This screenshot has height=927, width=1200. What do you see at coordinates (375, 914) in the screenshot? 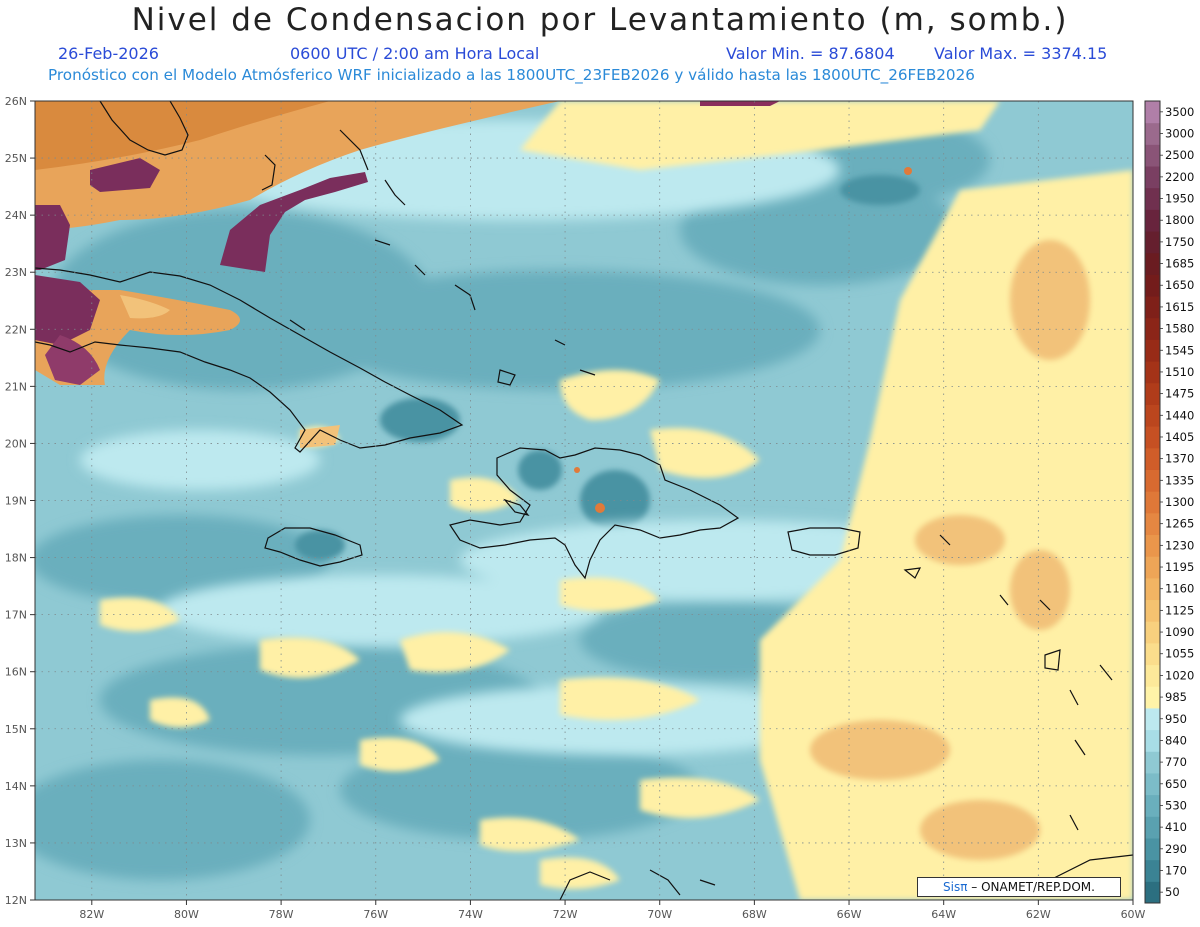
I see `lon-tick-label: 76W` at bounding box center [375, 914].